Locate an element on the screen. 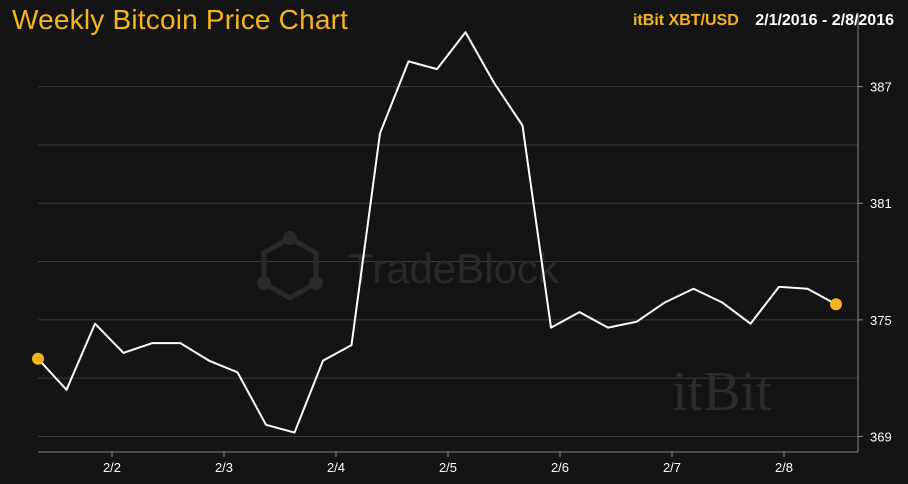 The width and height of the screenshot is (908, 484). x-tick-label: 2/3 is located at coordinates (224, 467).